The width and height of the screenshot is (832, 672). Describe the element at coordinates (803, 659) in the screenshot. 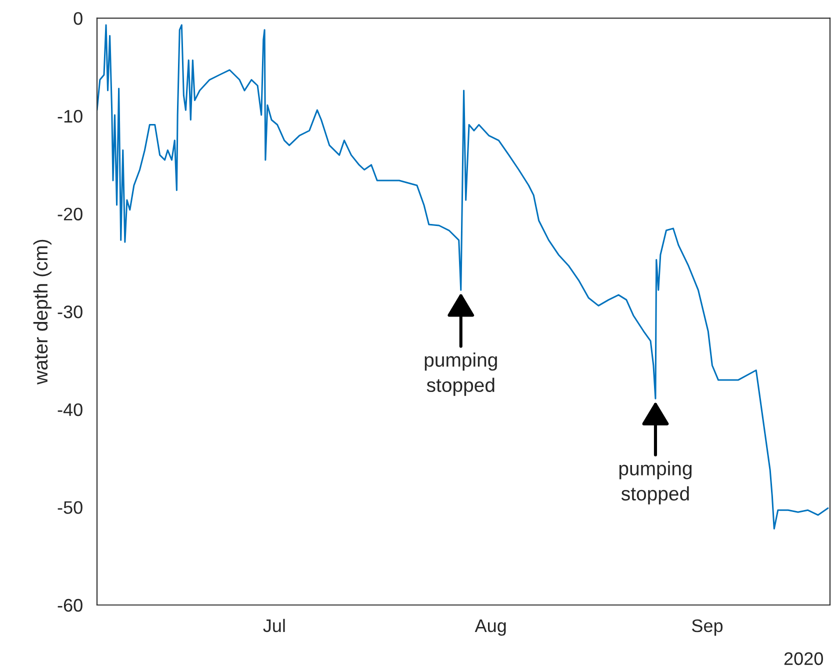

I see `text: 2020` at that location.